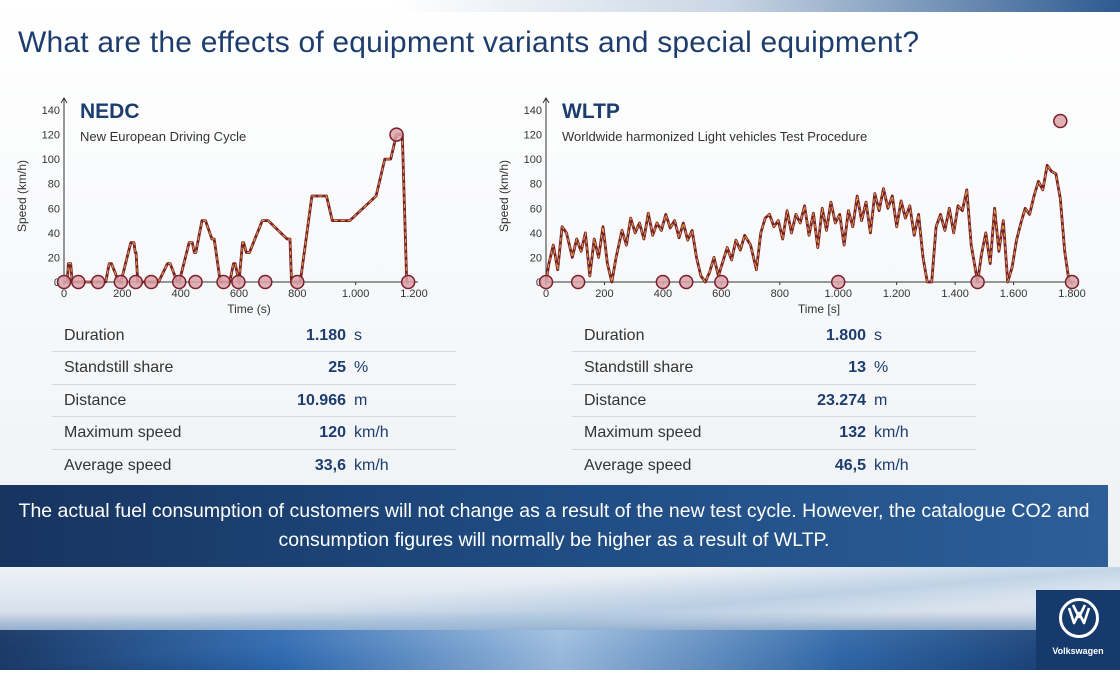 This screenshot has height=700, width=1120. I want to click on speed-series-line, so click(236, 208).